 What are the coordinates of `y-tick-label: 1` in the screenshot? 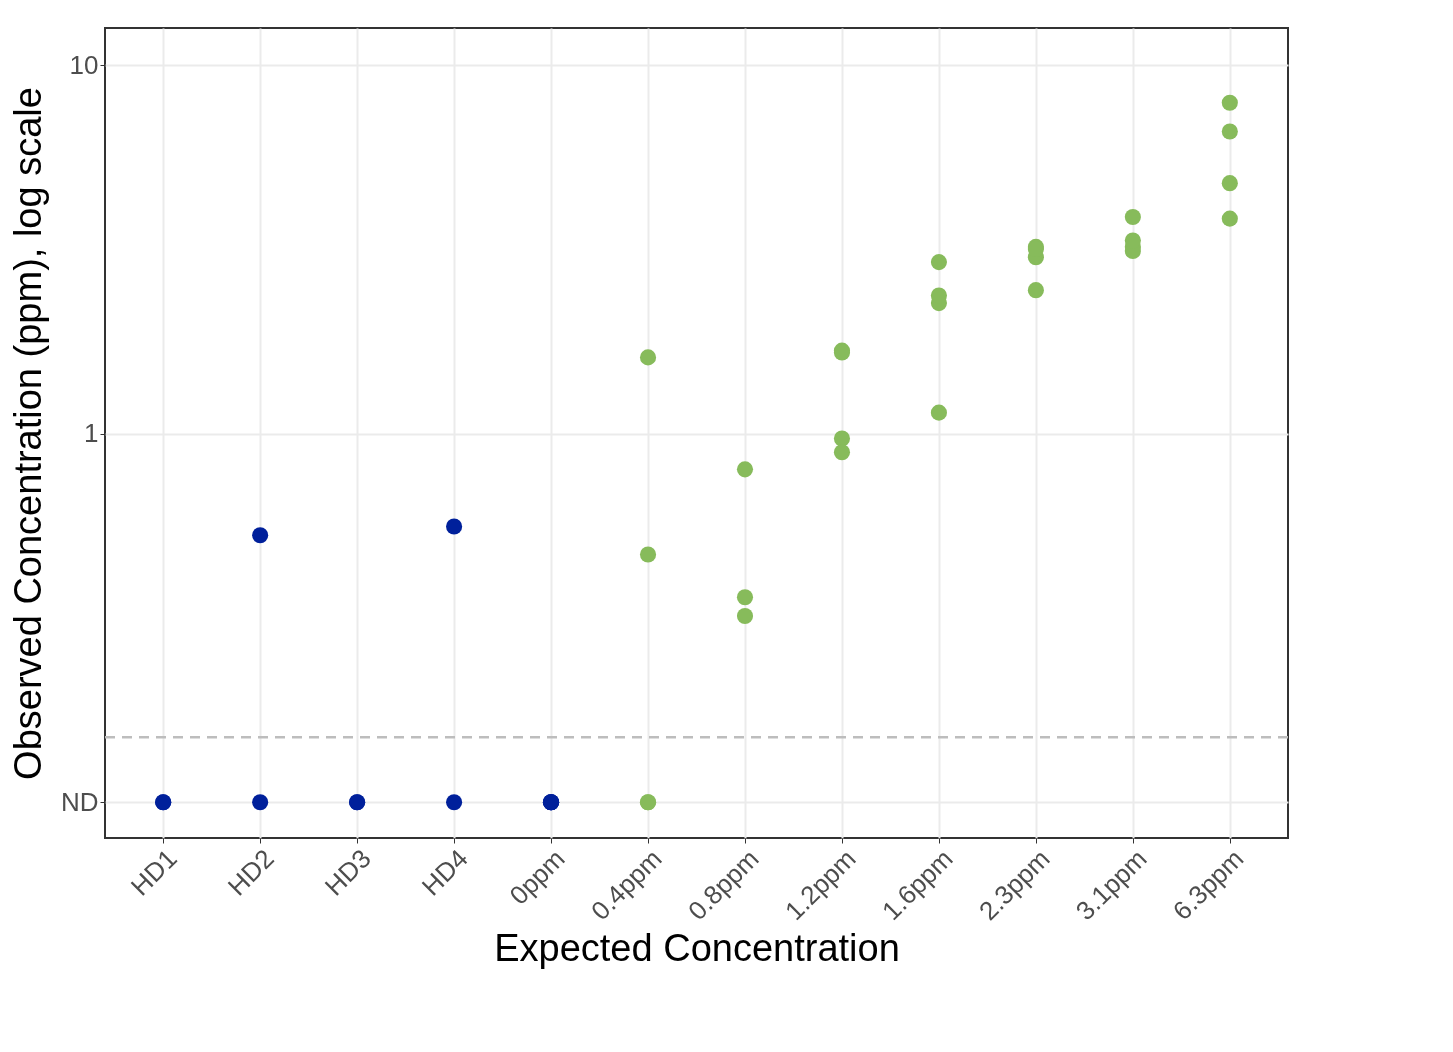 It's located at (91, 433).